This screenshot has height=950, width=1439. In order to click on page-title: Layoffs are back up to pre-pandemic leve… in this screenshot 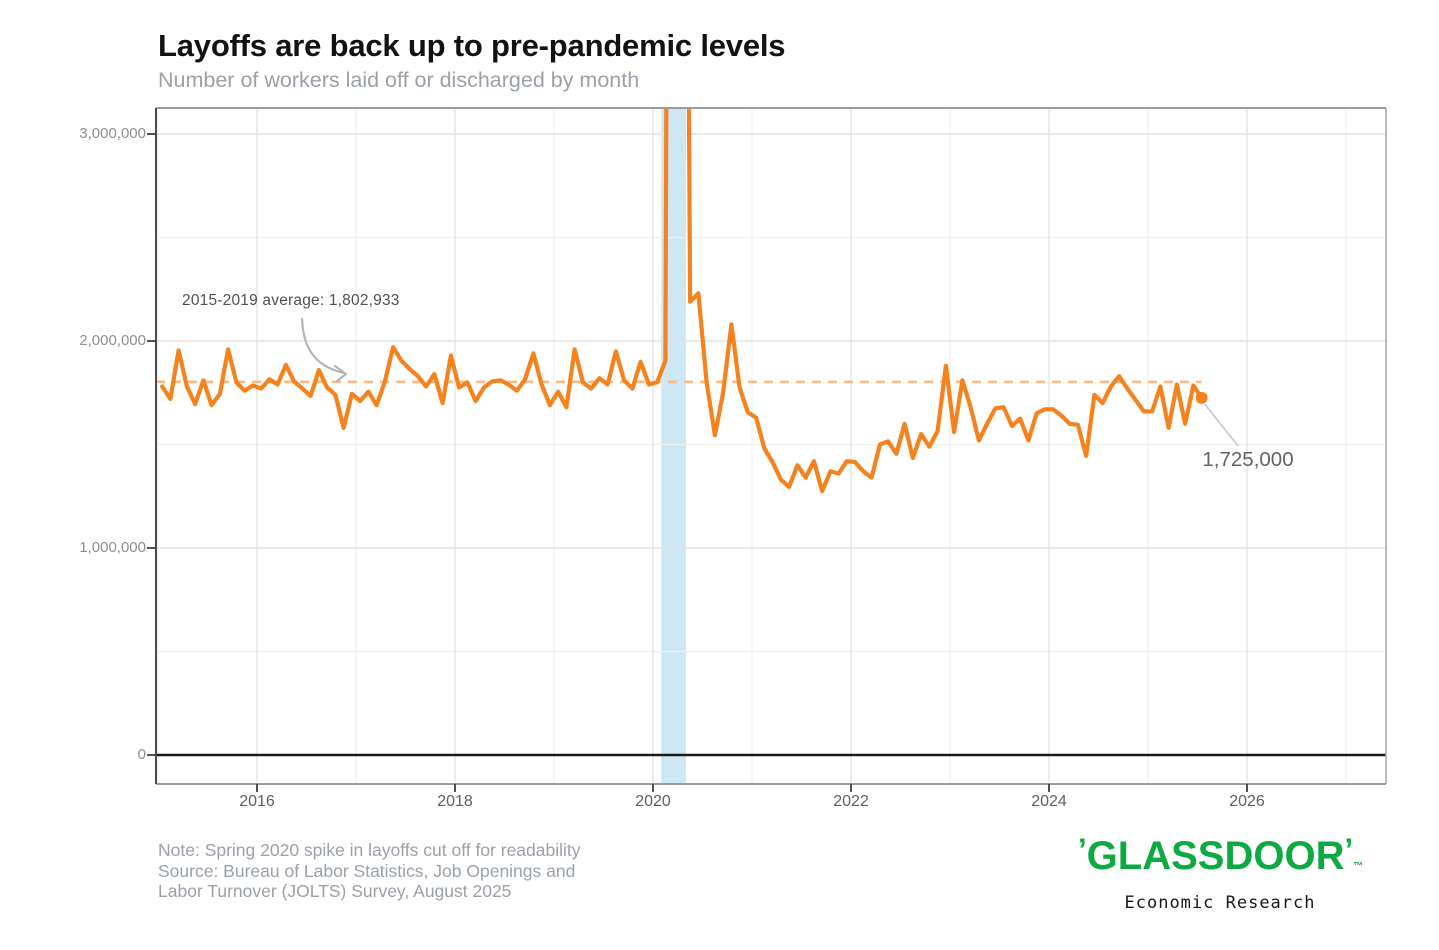, I will do `click(472, 45)`.